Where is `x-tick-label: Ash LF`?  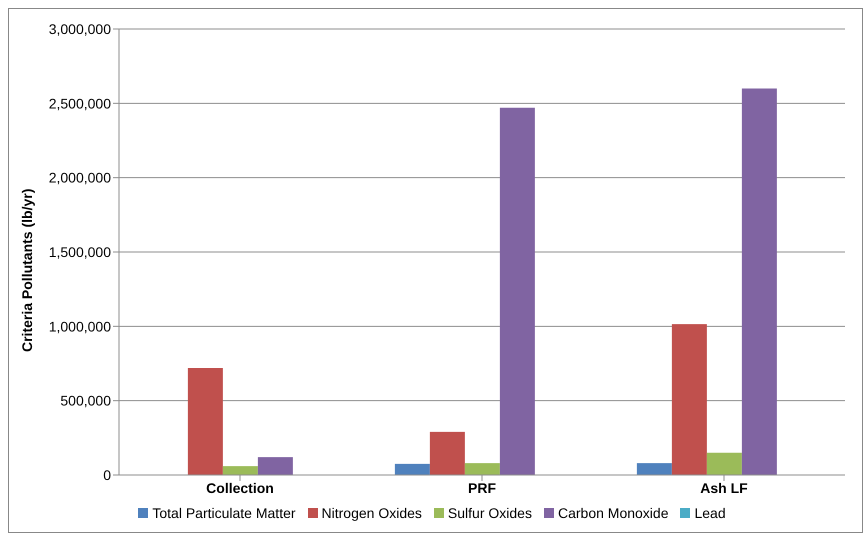 x-tick-label: Ash LF is located at coordinates (724, 488).